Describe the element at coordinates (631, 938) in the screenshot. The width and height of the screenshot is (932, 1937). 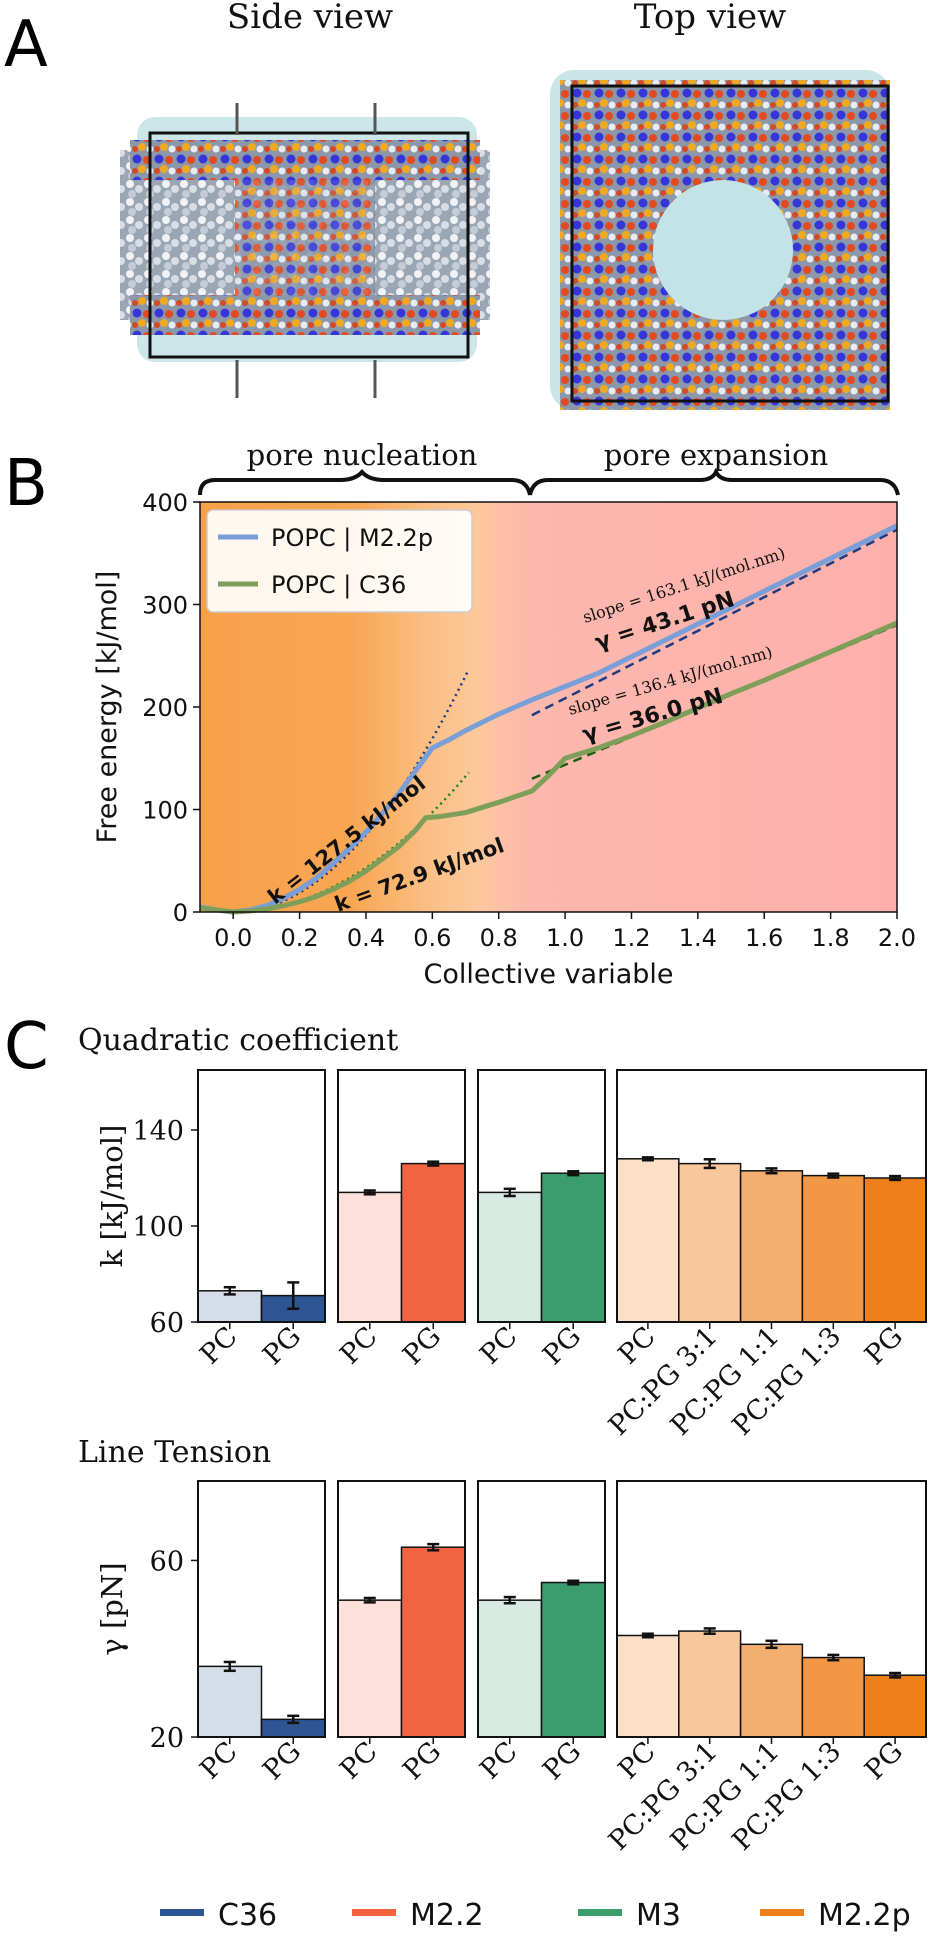
I see `x-tick-label: 1.2` at that location.